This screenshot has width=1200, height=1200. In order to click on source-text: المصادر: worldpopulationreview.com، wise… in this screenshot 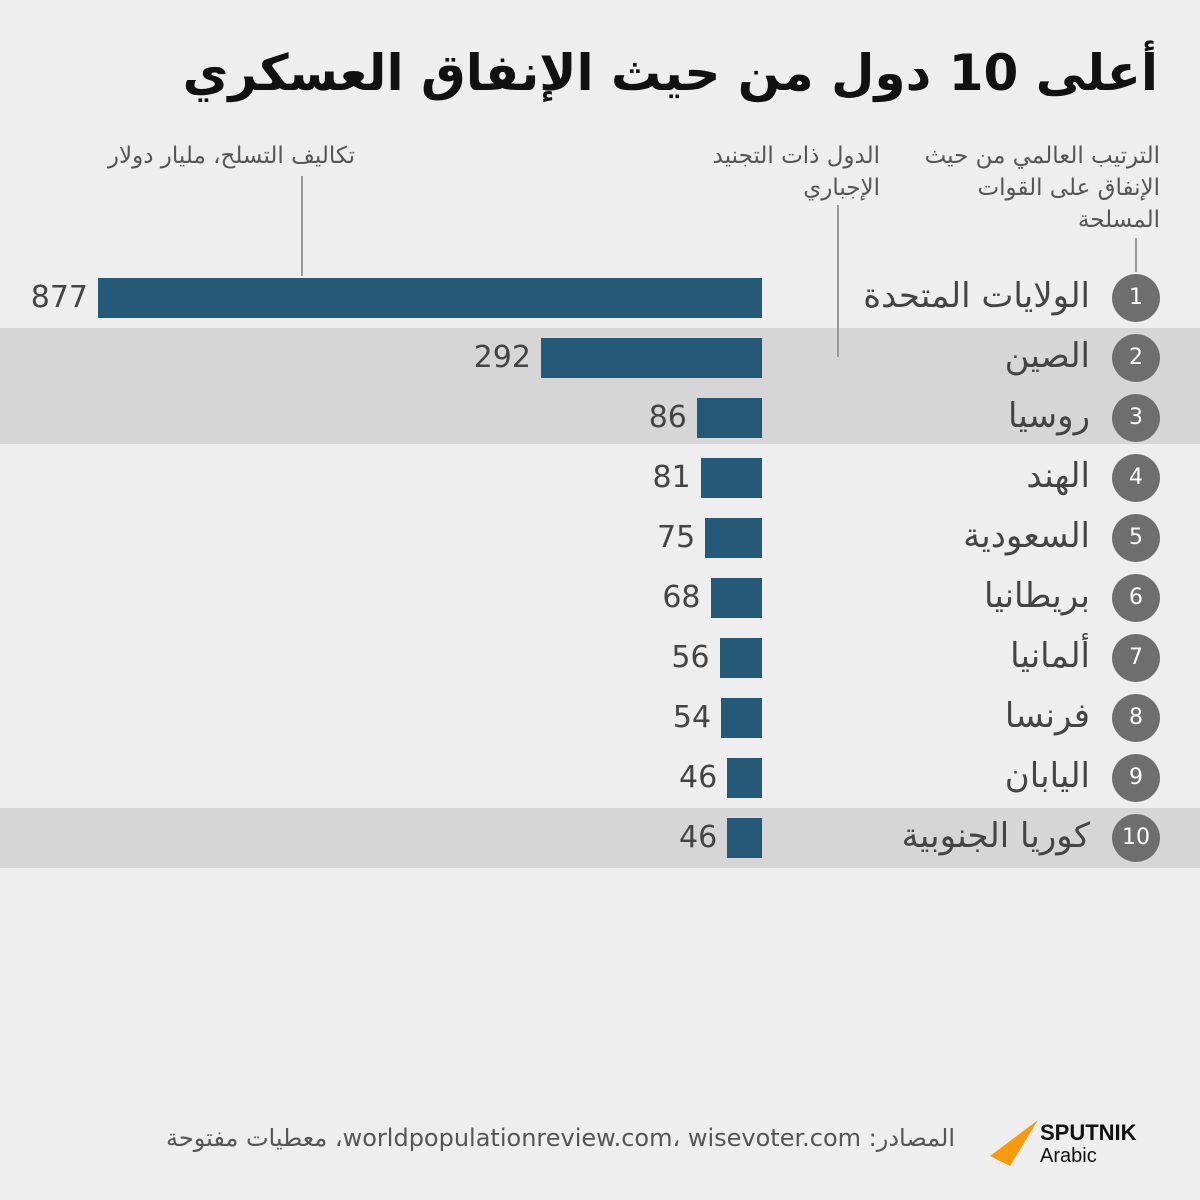, I will do `click(560, 1138)`.